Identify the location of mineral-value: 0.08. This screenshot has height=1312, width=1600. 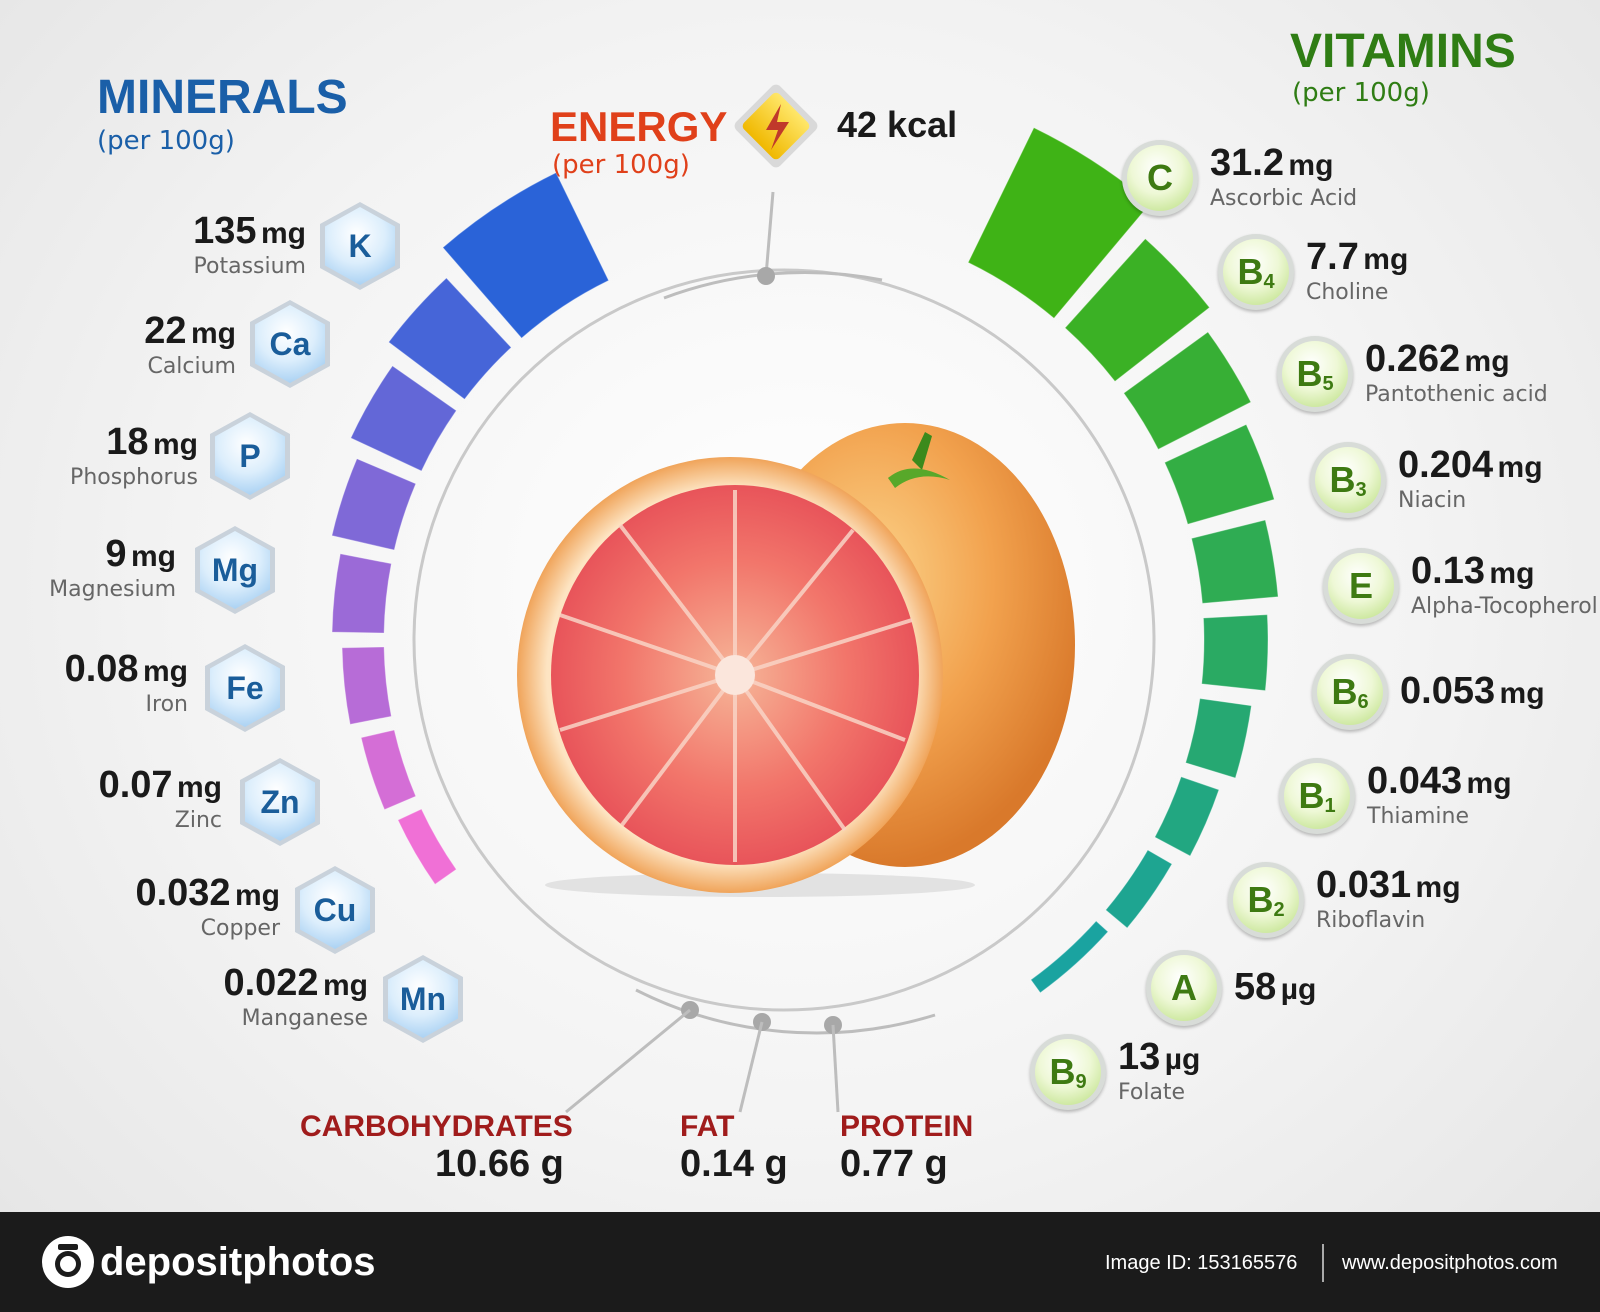
(101, 669).